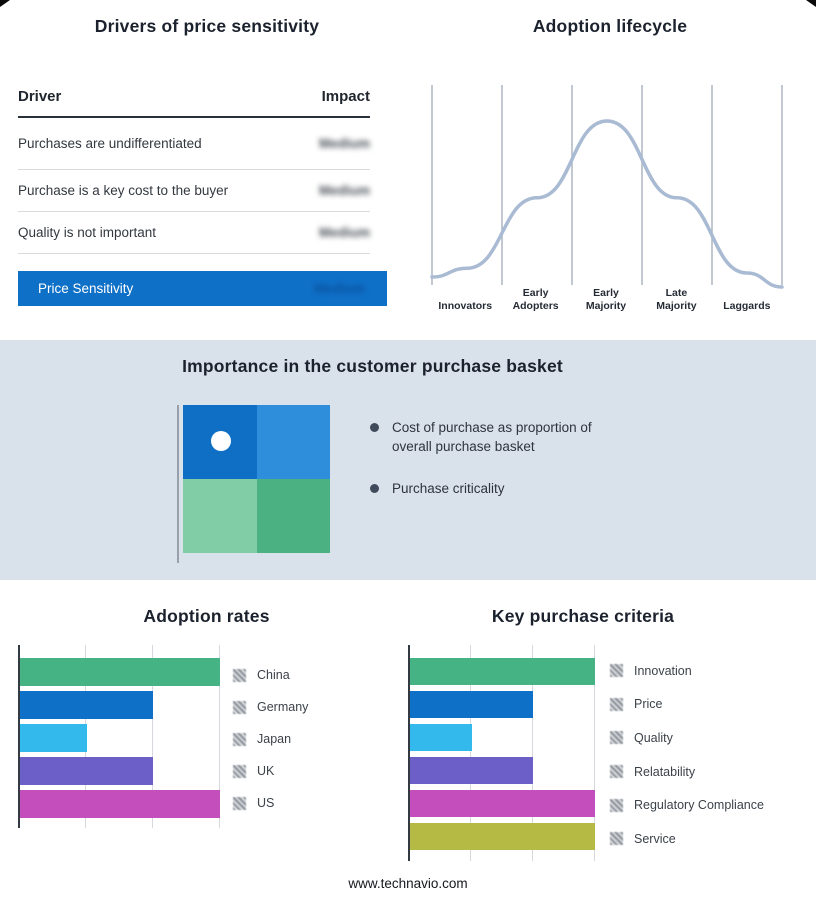 This screenshot has width=816, height=902. What do you see at coordinates (665, 771) in the screenshot?
I see `legend-label: Relatability` at bounding box center [665, 771].